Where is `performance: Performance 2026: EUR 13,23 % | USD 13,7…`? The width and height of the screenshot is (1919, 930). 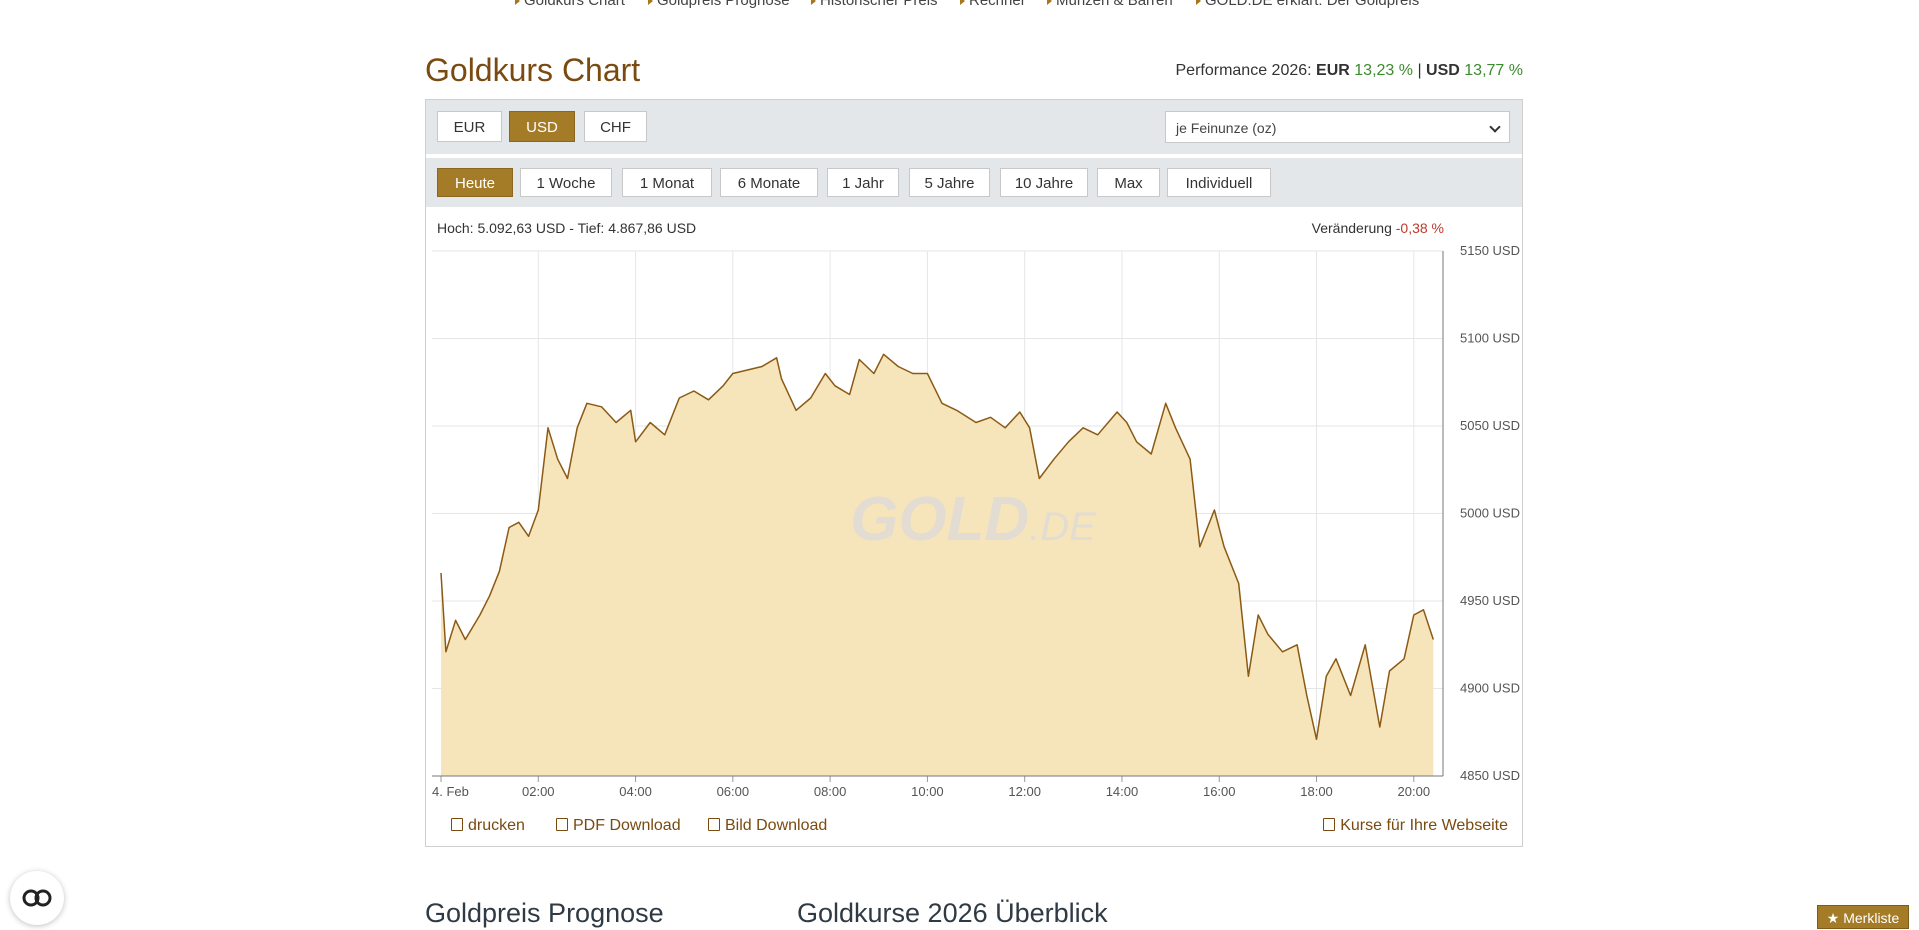
performance: Performance 2026: EUR 13,23 % | USD 13,7… is located at coordinates (1350, 71).